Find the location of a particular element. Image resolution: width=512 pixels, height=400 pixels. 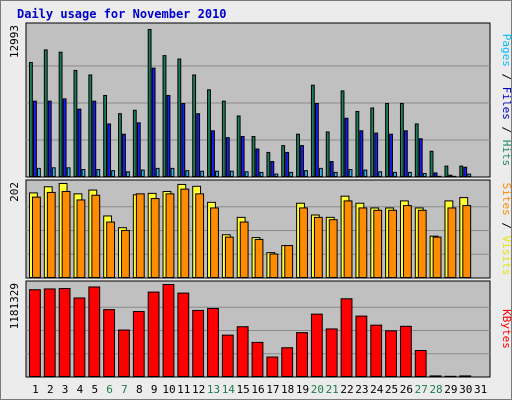

x-tick-label: 26 is located at coordinates (406, 389).